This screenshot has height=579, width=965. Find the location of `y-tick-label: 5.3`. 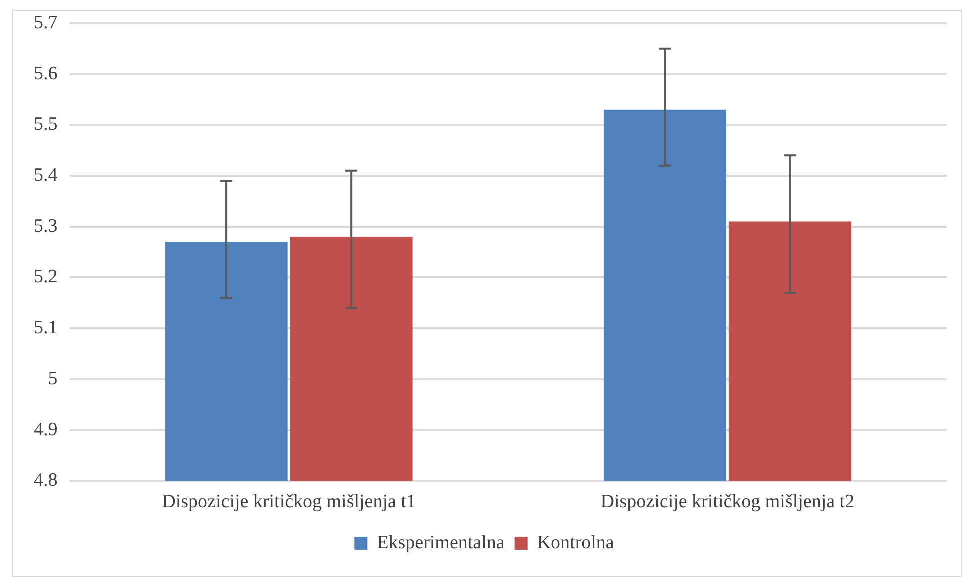

y-tick-label: 5.3 is located at coordinates (46, 226).